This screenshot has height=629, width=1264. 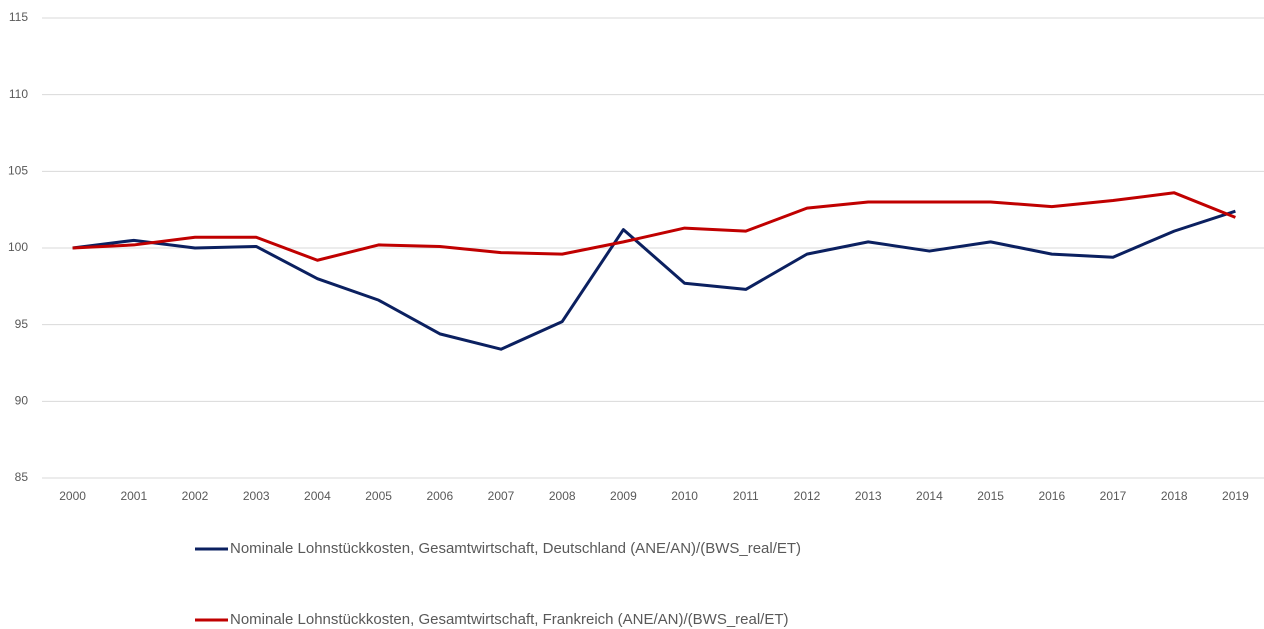 What do you see at coordinates (18, 247) in the screenshot?
I see `y-tick-label: 100` at bounding box center [18, 247].